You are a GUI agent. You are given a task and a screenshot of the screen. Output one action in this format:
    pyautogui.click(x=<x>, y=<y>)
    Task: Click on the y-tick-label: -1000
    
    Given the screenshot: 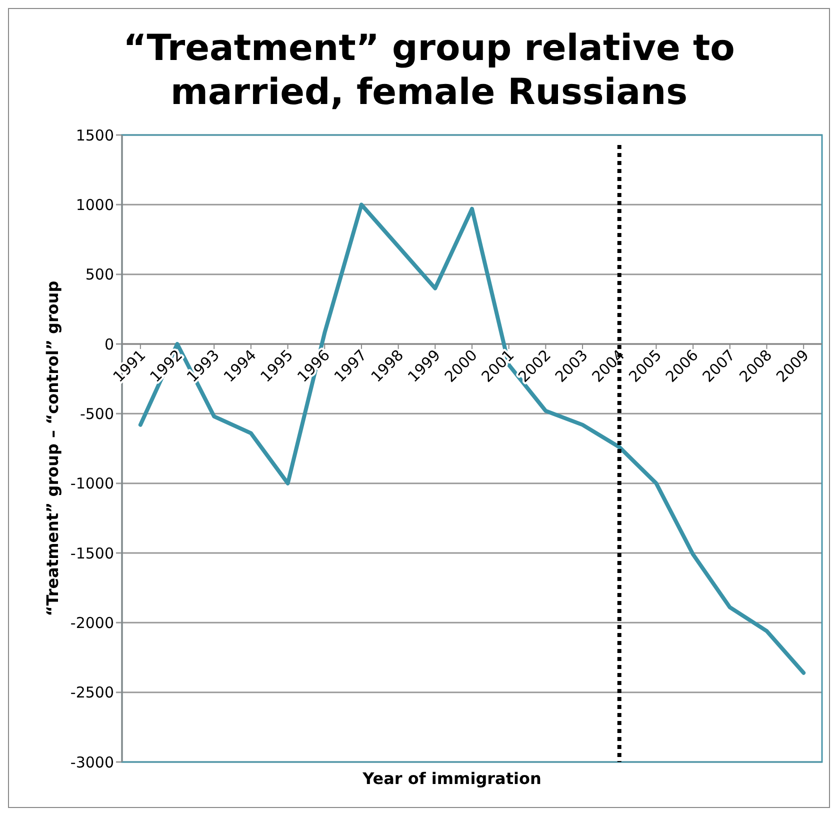 What is the action you would take?
    pyautogui.click(x=92, y=483)
    